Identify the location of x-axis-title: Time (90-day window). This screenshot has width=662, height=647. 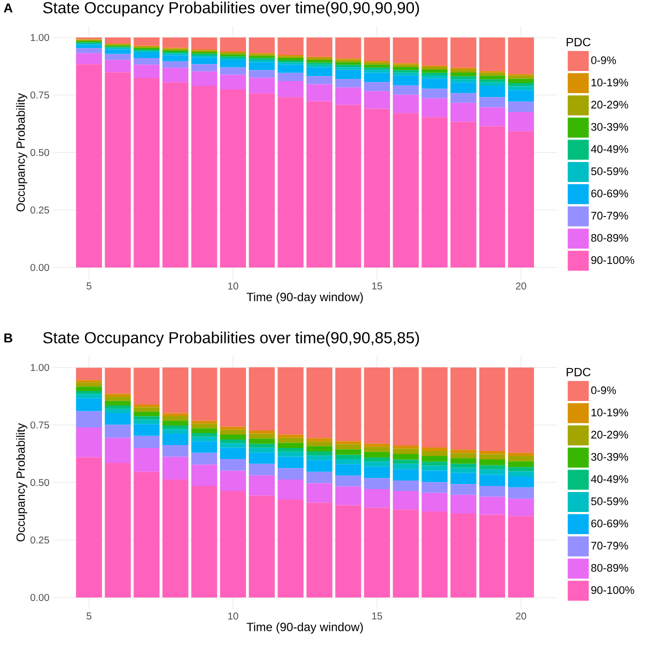
(304, 628).